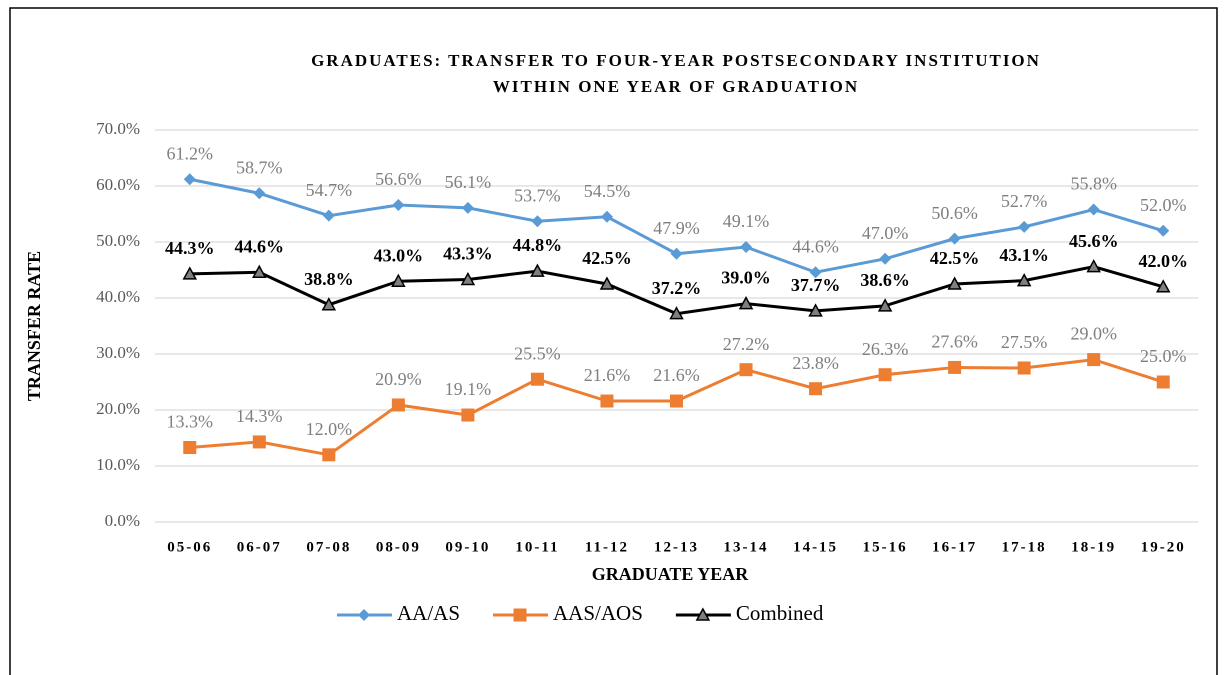  Describe the element at coordinates (468, 182) in the screenshot. I see `data-label: 56.1%` at that location.